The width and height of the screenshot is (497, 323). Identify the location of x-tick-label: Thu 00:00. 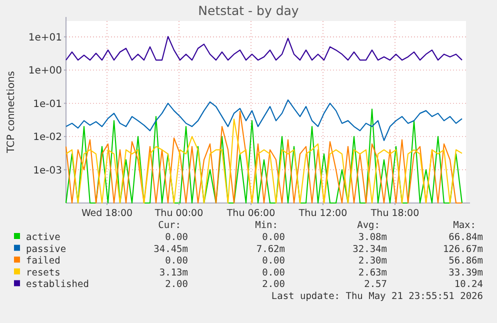
(179, 213).